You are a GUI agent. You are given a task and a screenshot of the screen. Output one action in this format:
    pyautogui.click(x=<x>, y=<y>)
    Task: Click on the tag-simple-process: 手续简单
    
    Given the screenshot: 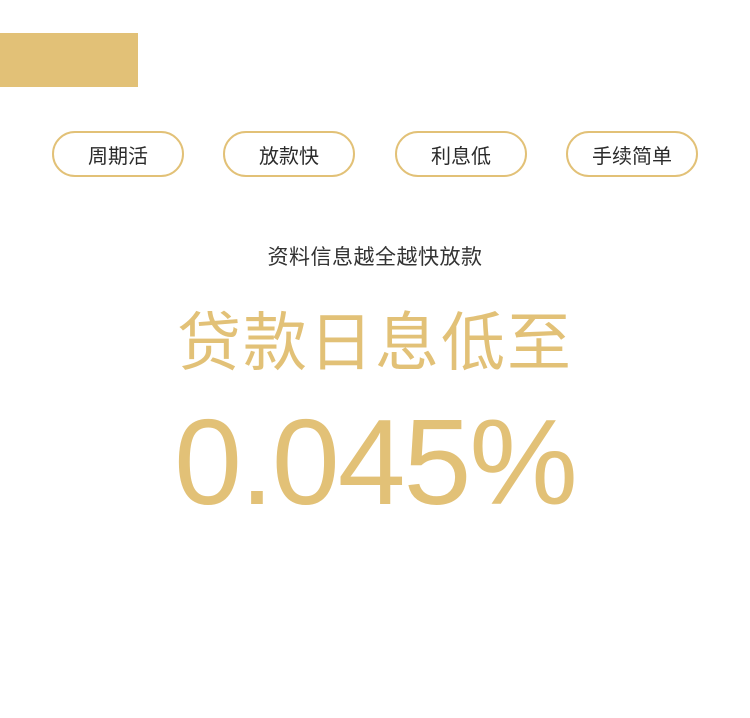 What is the action you would take?
    pyautogui.click(x=632, y=154)
    